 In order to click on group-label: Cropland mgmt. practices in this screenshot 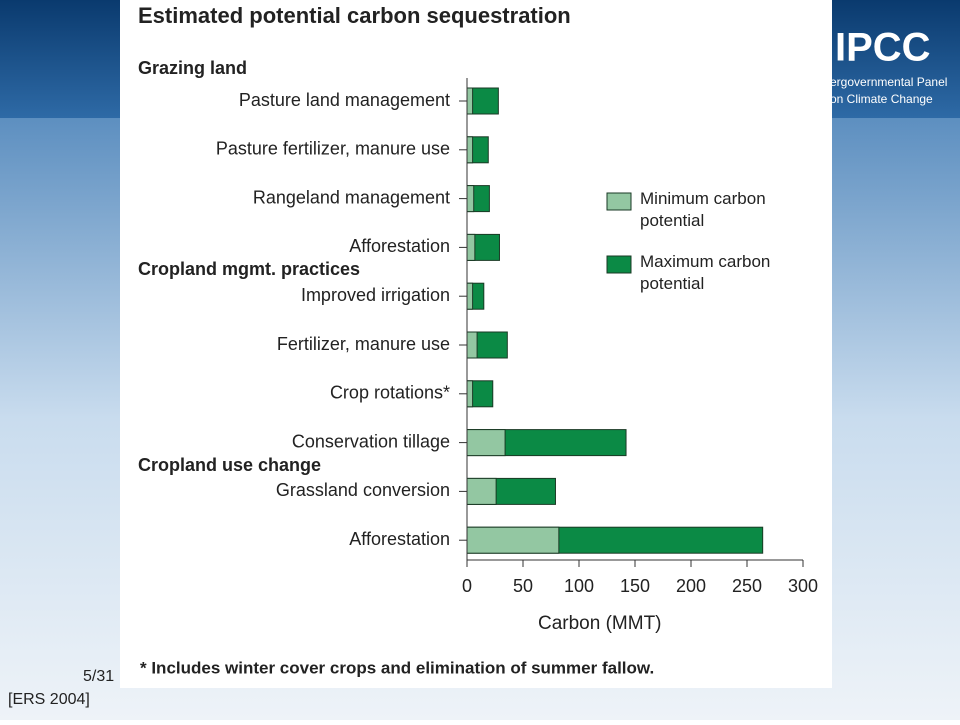, I will do `click(249, 269)`.